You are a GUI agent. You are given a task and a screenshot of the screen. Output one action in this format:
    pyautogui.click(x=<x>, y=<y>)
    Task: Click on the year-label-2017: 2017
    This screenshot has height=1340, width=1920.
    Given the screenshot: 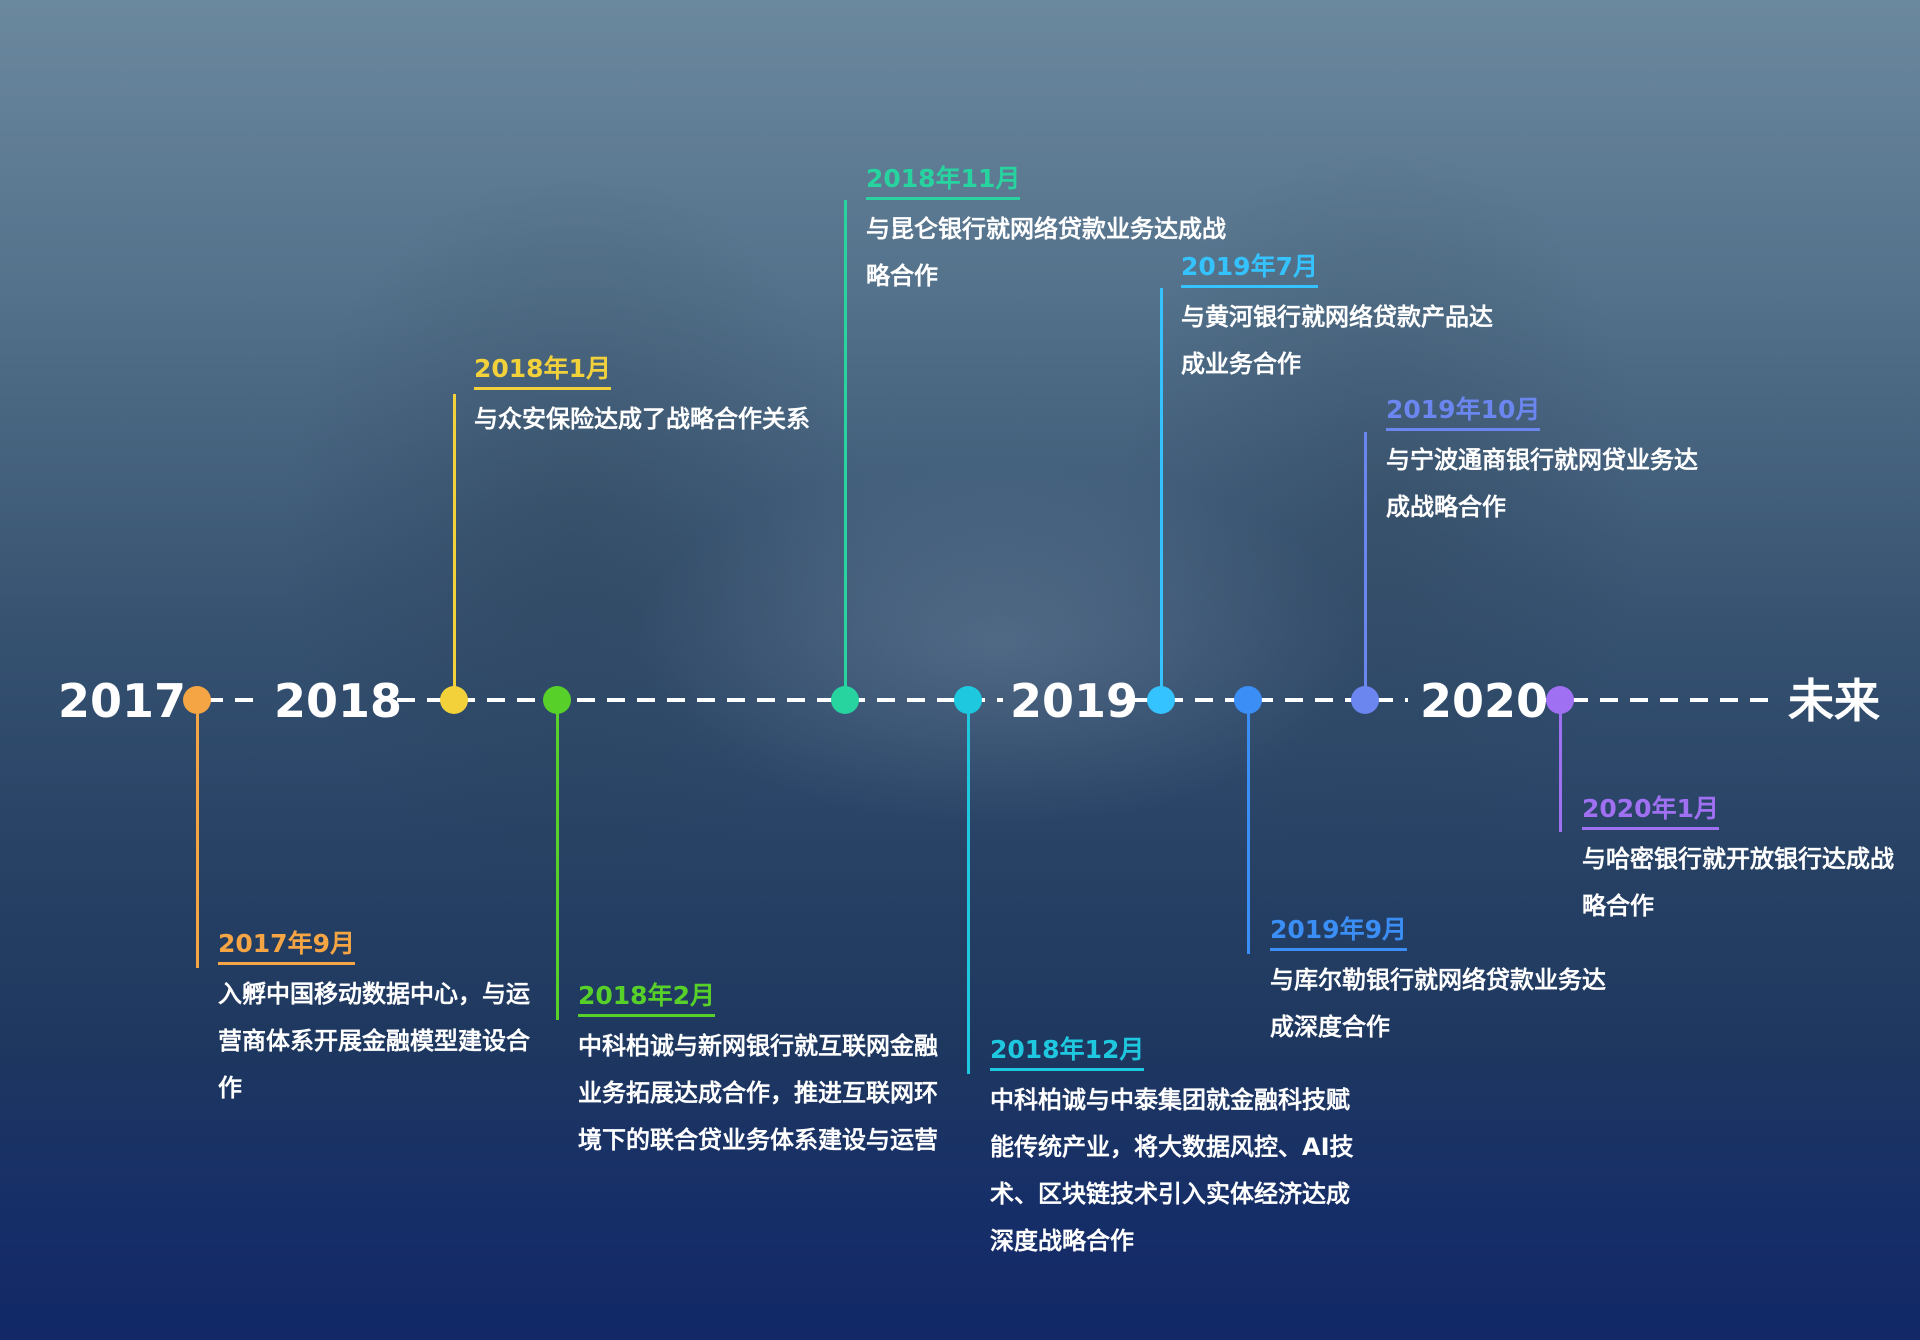 What is the action you would take?
    pyautogui.click(x=122, y=701)
    